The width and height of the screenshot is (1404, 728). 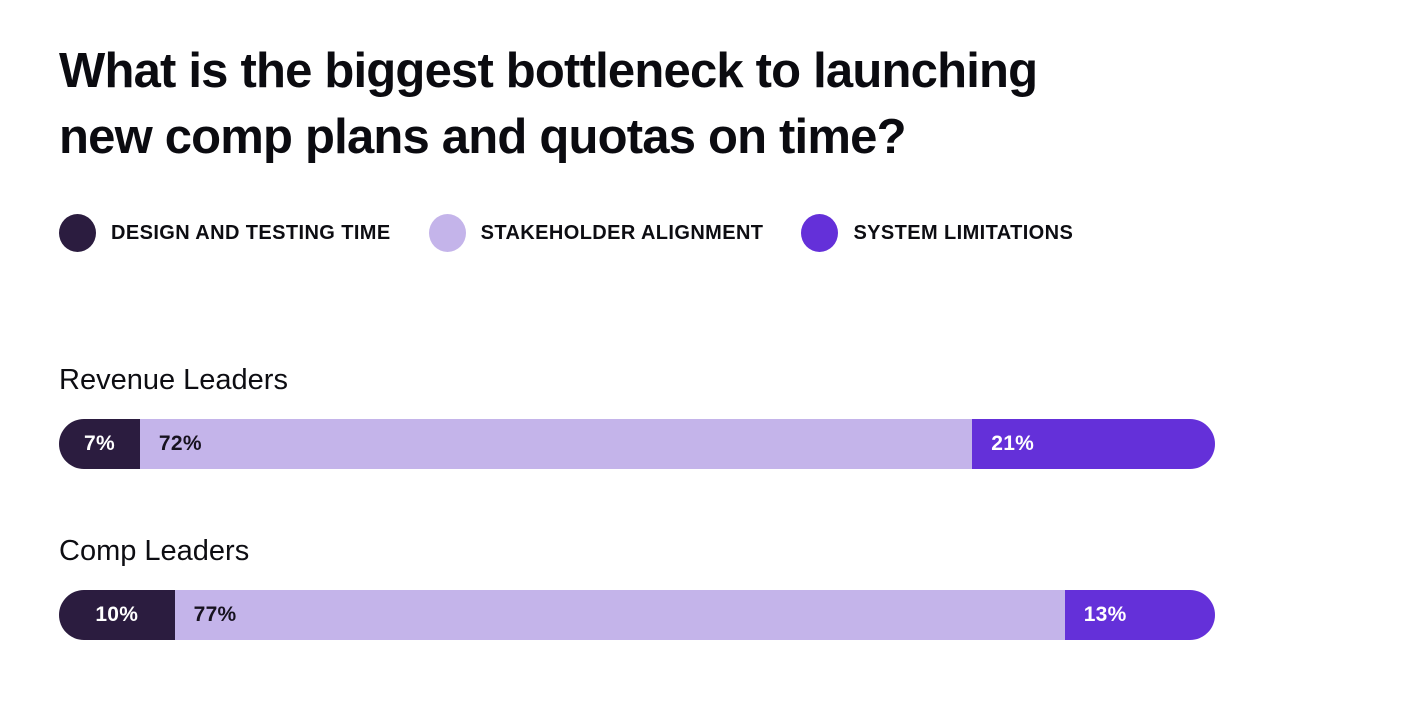 What do you see at coordinates (215, 614) in the screenshot?
I see `bar-segment-value: 77%` at bounding box center [215, 614].